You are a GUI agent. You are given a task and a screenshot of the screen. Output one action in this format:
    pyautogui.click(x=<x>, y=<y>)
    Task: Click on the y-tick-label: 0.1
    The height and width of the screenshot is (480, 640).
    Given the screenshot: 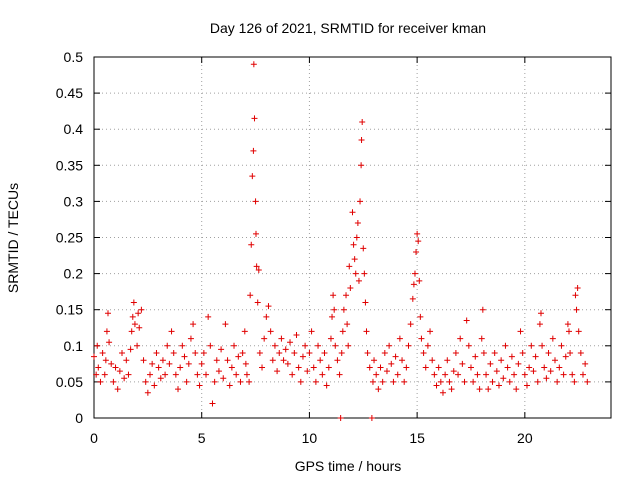 What is the action you would take?
    pyautogui.click(x=74, y=346)
    